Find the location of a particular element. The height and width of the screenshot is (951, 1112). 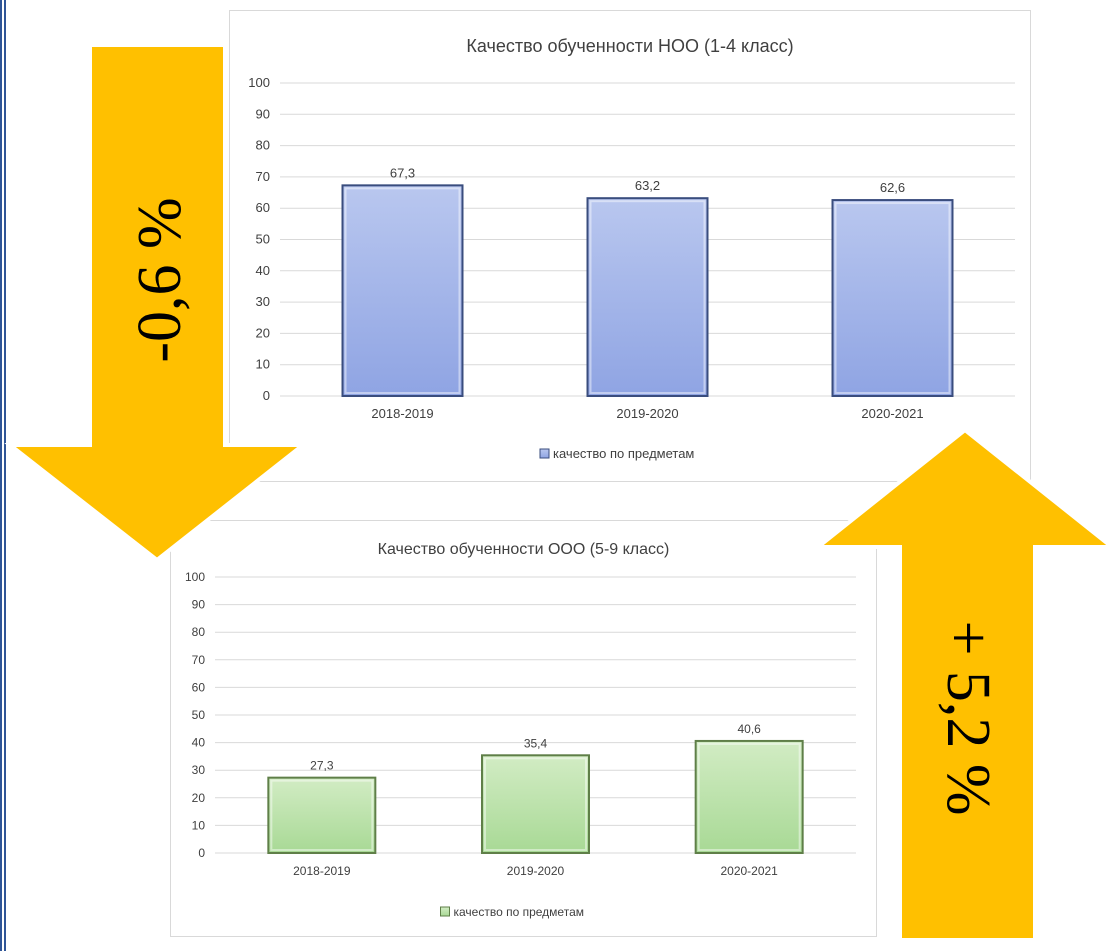

up-arrow is located at coordinates (962, 684).